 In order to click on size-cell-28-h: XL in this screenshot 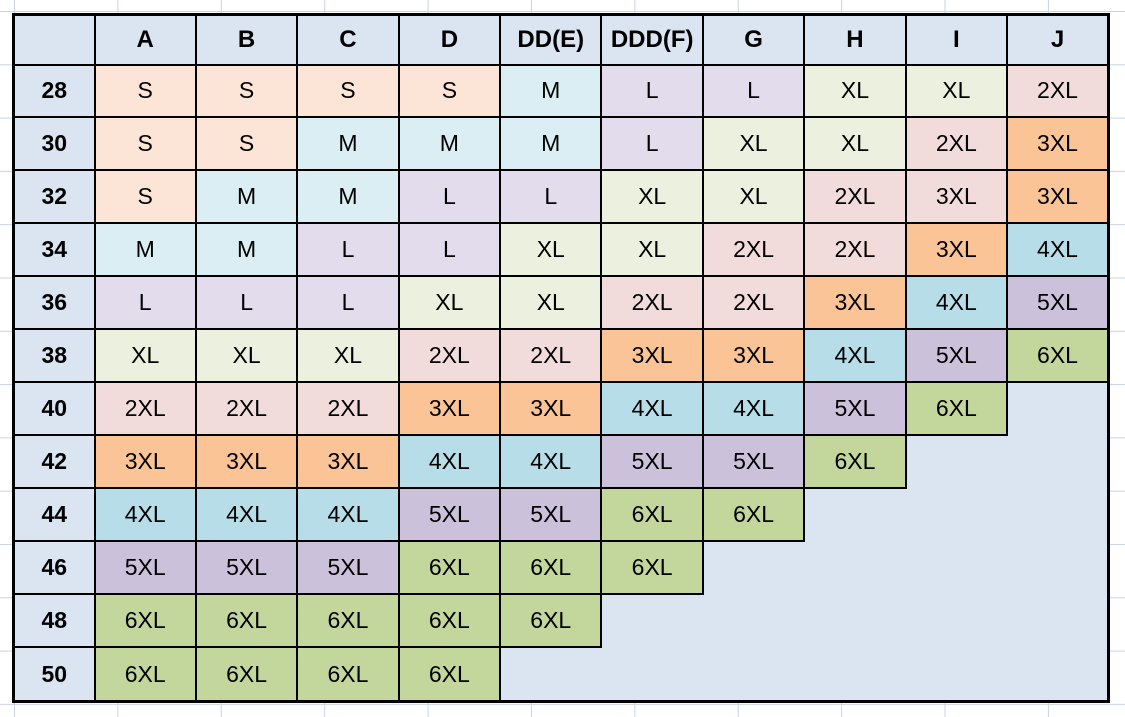, I will do `click(855, 91)`.